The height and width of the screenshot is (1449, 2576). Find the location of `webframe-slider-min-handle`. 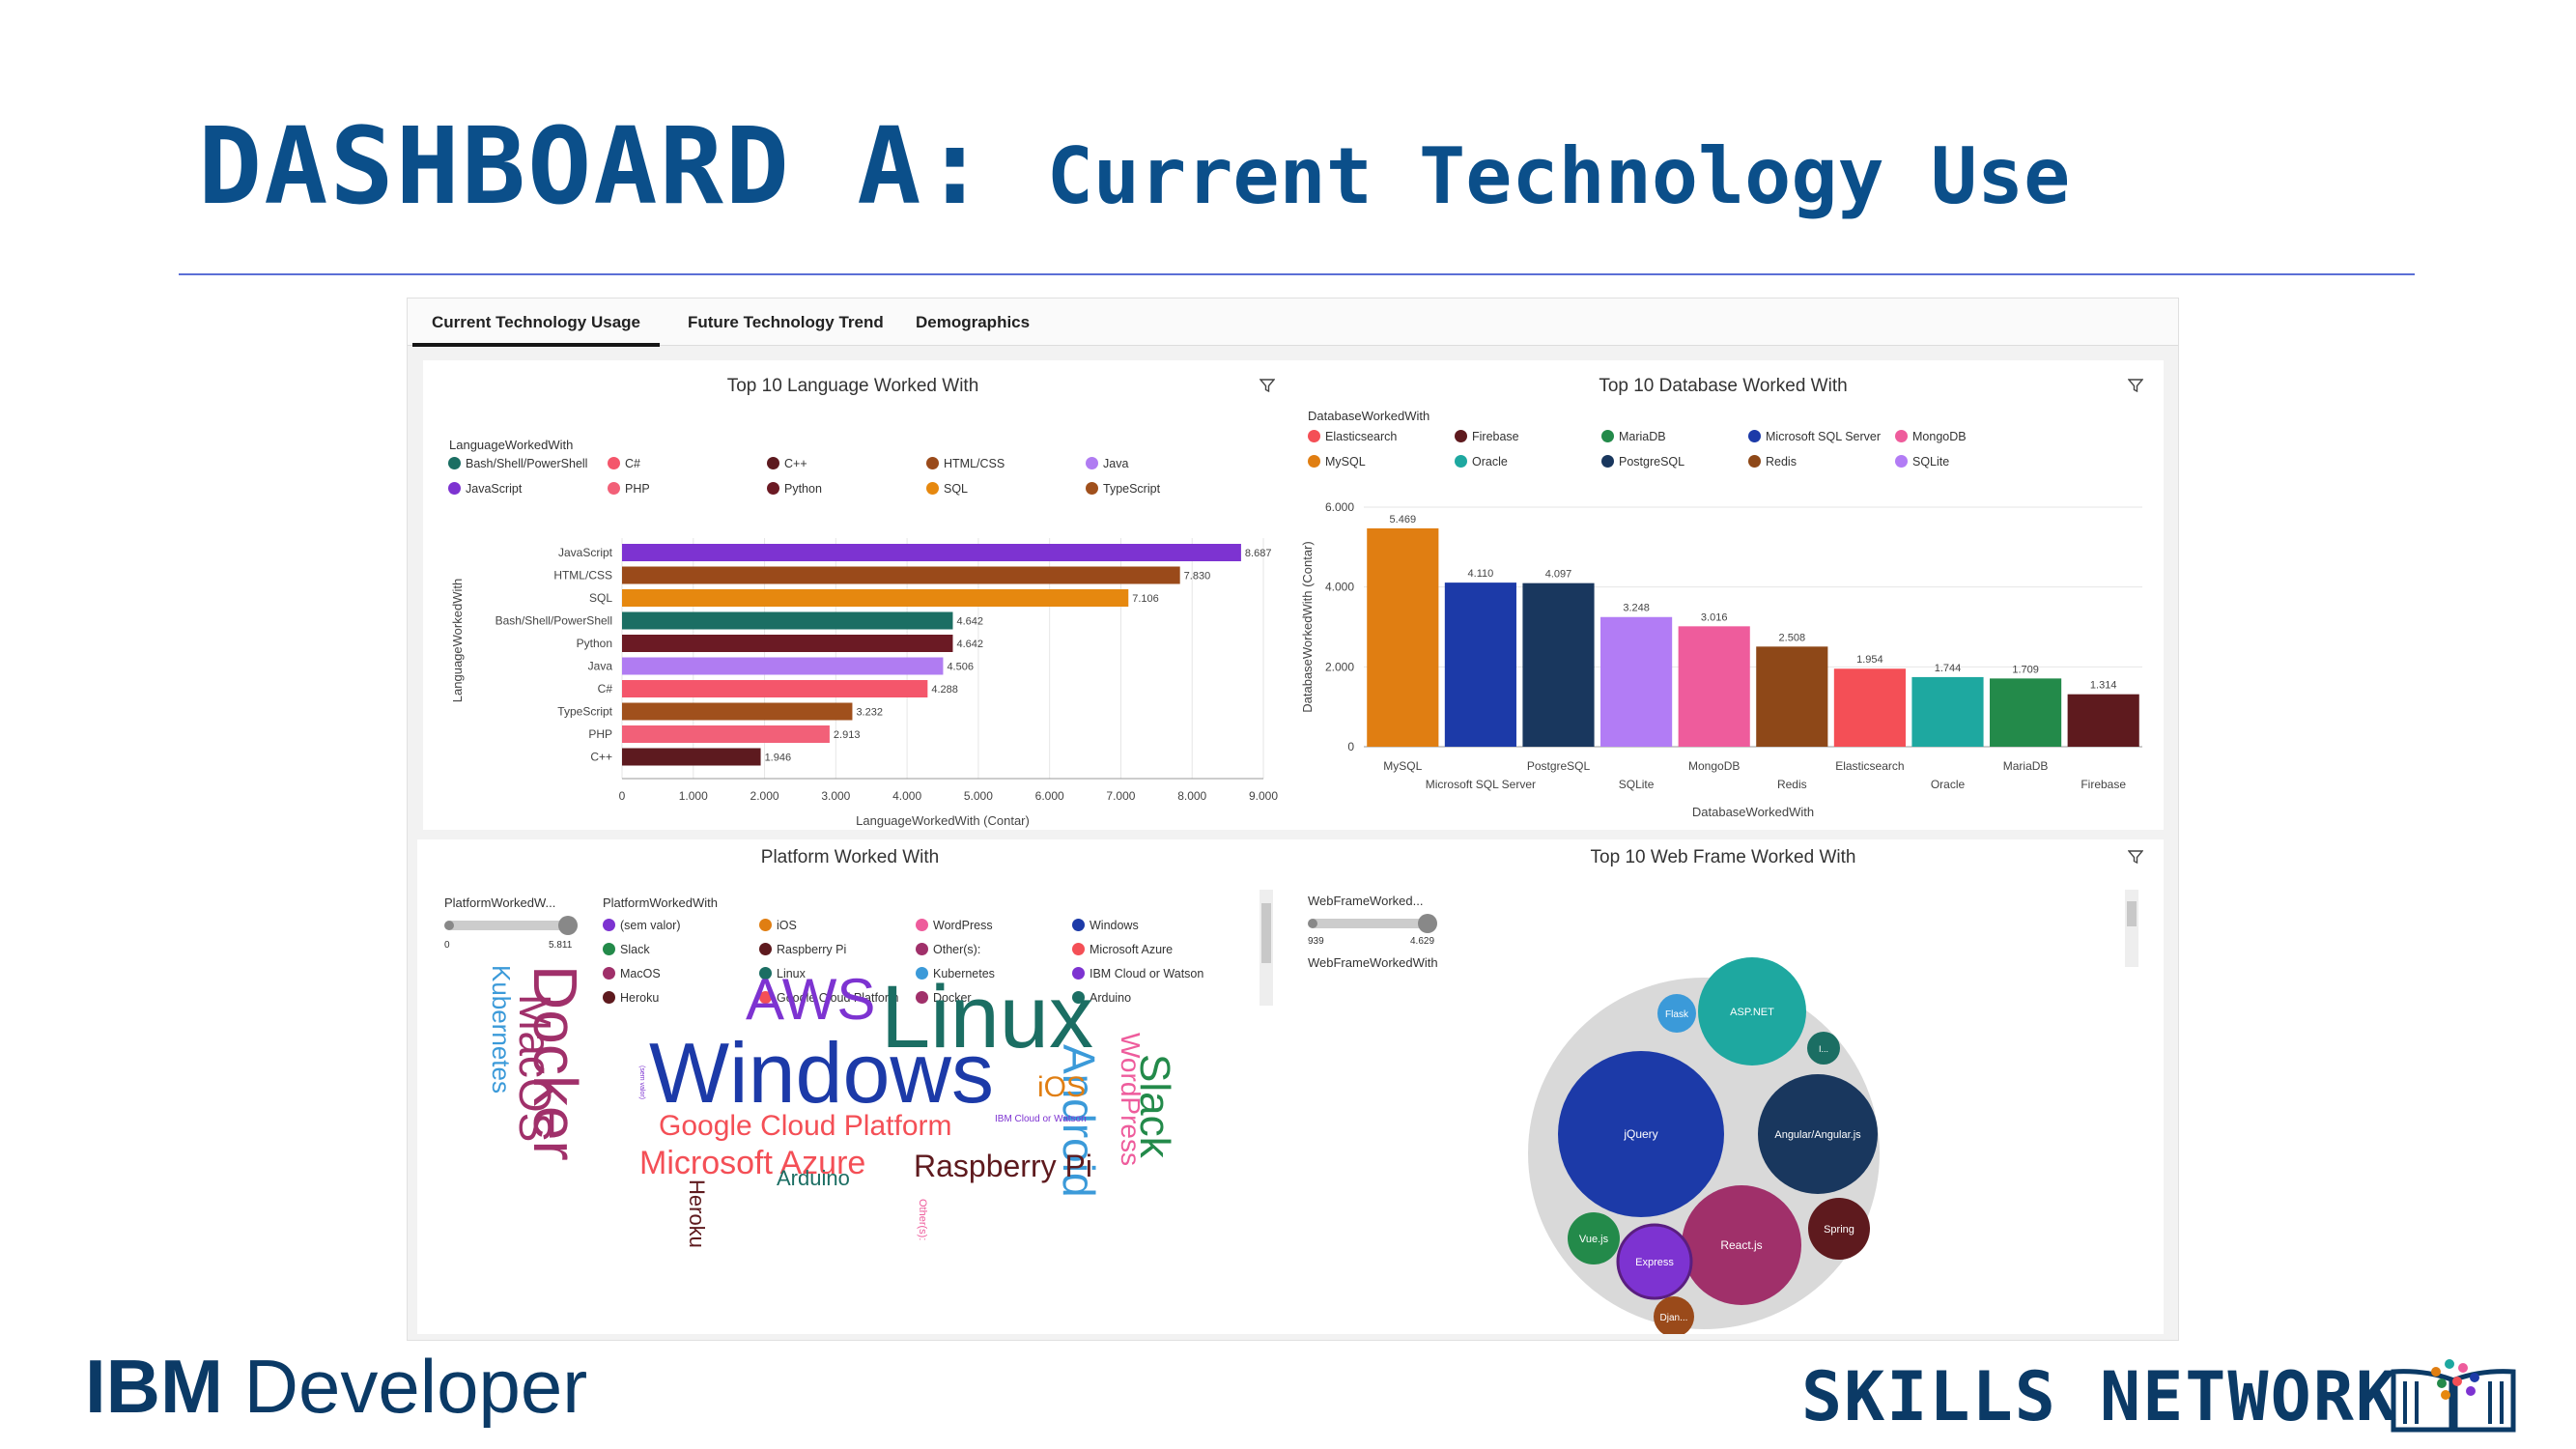

webframe-slider-min-handle is located at coordinates (1312, 923).